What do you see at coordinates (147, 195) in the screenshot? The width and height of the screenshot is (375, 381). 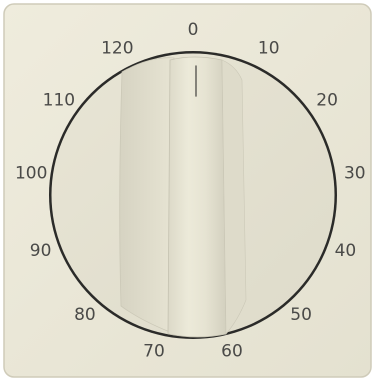 I see `knob-left-wing` at bounding box center [147, 195].